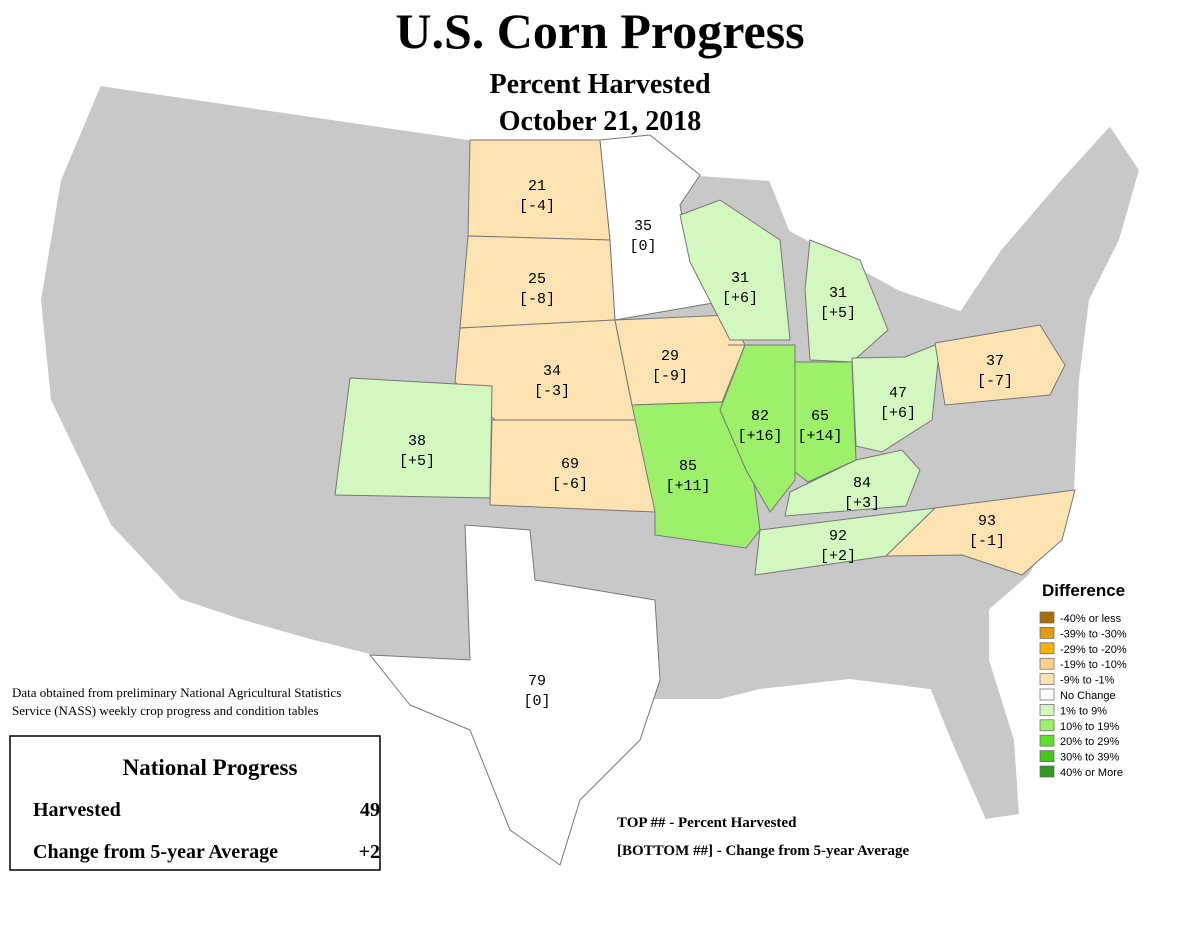 The width and height of the screenshot is (1200, 927). What do you see at coordinates (838, 556) in the screenshot?
I see `state-change: [+2]` at bounding box center [838, 556].